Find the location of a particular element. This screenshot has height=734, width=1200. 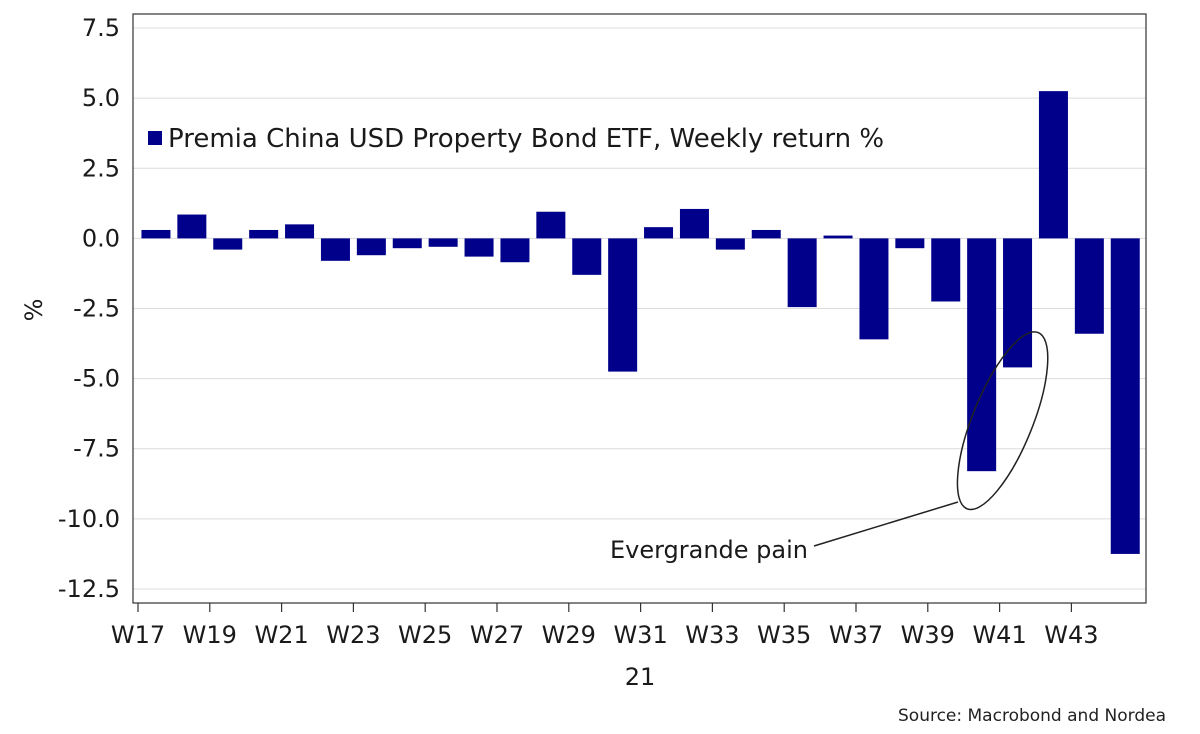

bar-w34 is located at coordinates (766, 234).